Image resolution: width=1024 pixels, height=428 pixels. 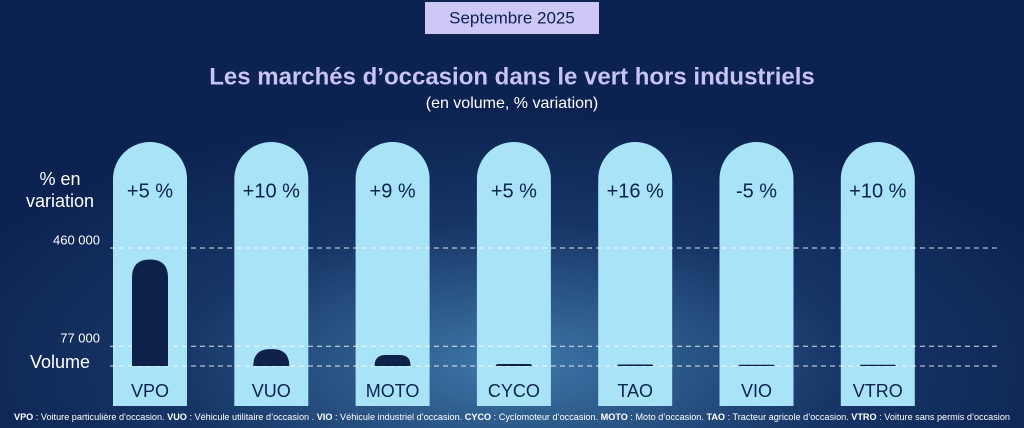 What do you see at coordinates (514, 391) in the screenshot?
I see `x-tick-label: CYCO` at bounding box center [514, 391].